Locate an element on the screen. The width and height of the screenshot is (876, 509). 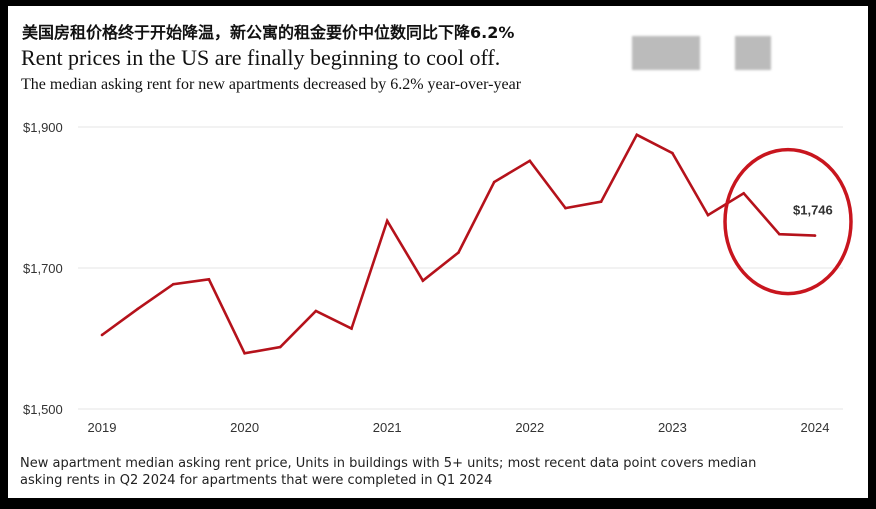
y-tick-label: $1,700 is located at coordinates (43, 268).